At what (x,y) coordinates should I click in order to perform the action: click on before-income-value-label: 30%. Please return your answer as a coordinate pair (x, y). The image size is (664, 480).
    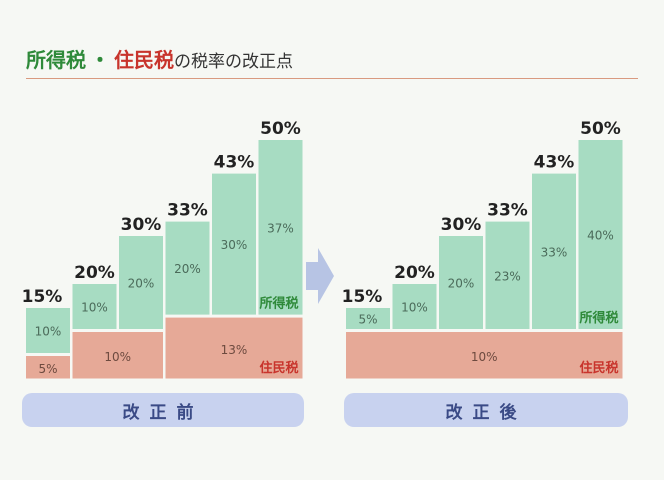
    Looking at the image, I should click on (234, 245).